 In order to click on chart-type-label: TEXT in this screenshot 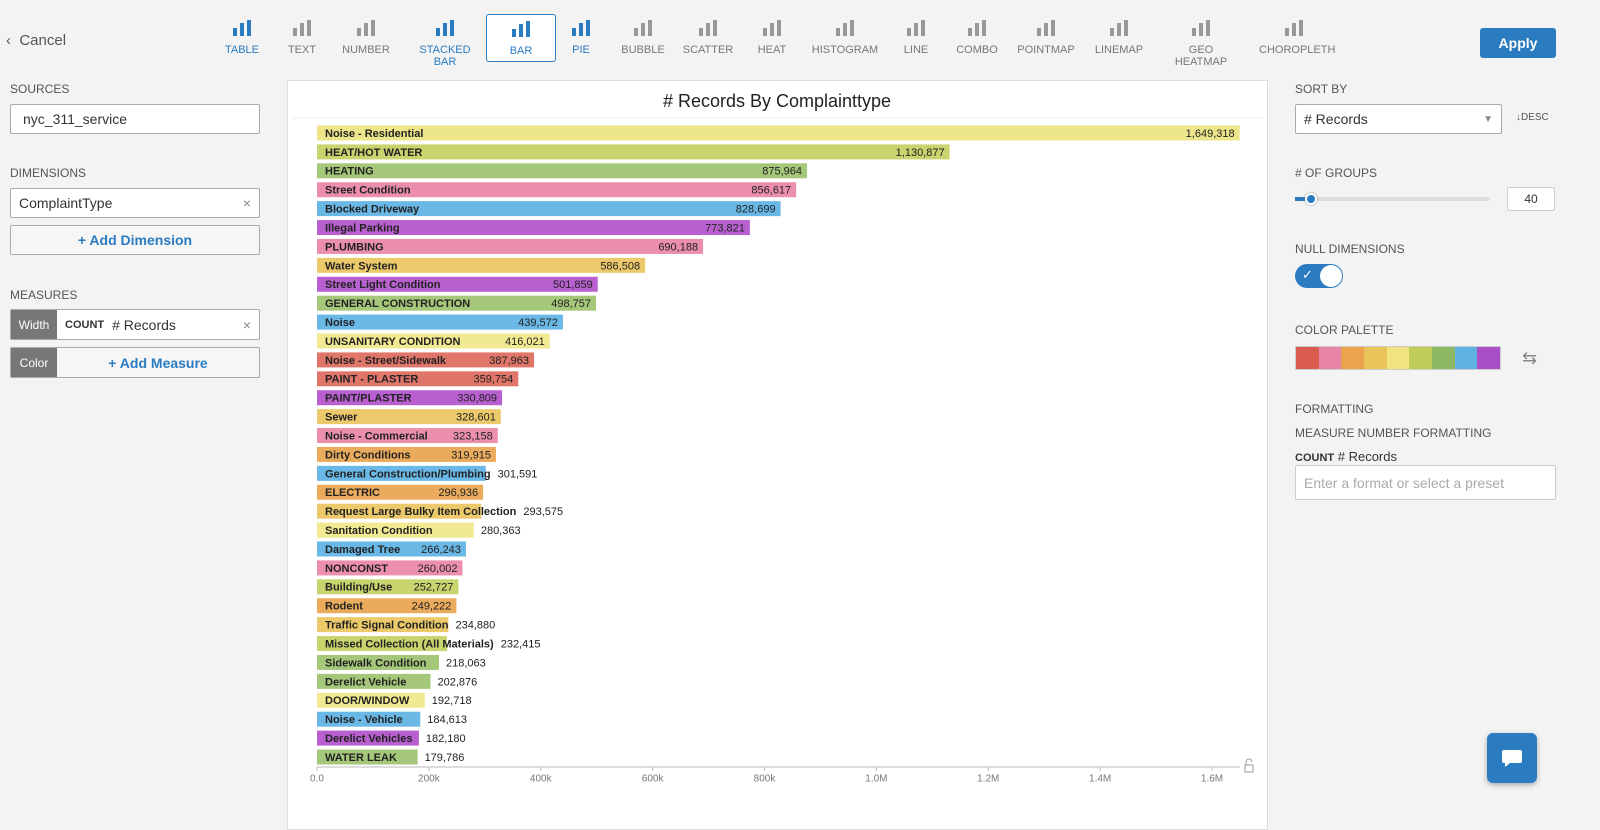, I will do `click(302, 50)`.